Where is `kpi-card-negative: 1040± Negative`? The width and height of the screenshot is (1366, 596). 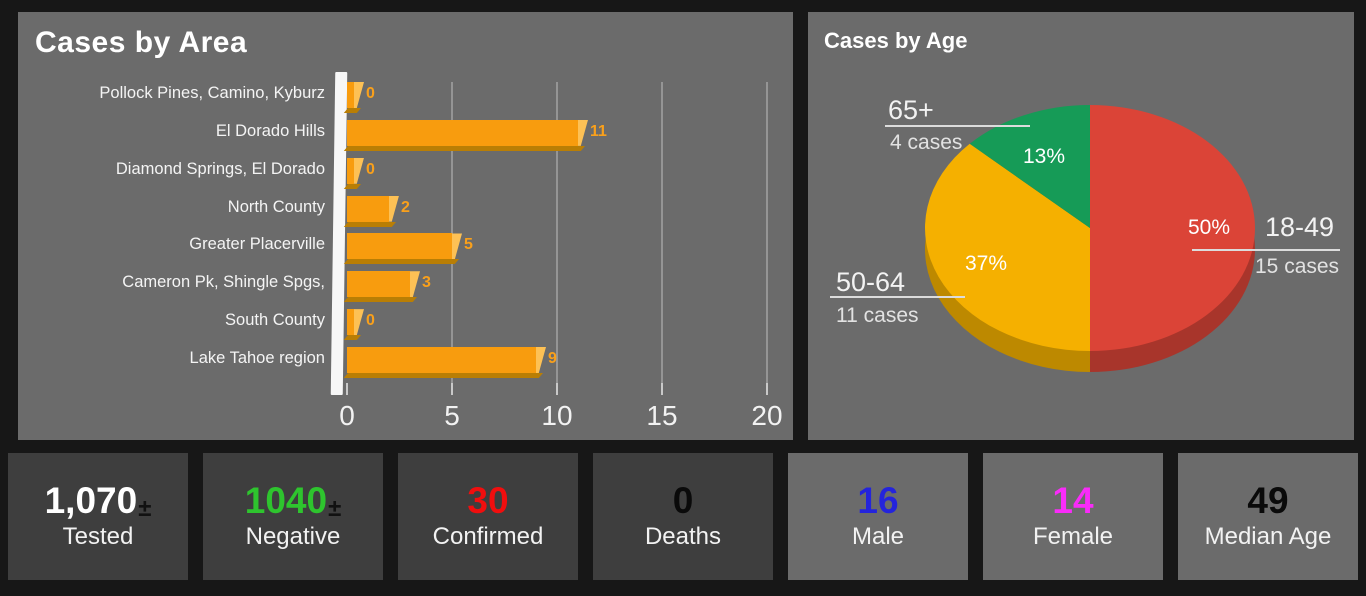
kpi-card-negative: 1040± Negative is located at coordinates (293, 516).